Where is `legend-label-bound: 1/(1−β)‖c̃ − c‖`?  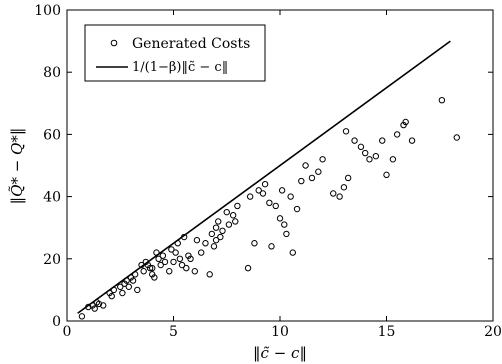 legend-label-bound: 1/(1−β)‖c̃ − c‖ is located at coordinates (180, 67).